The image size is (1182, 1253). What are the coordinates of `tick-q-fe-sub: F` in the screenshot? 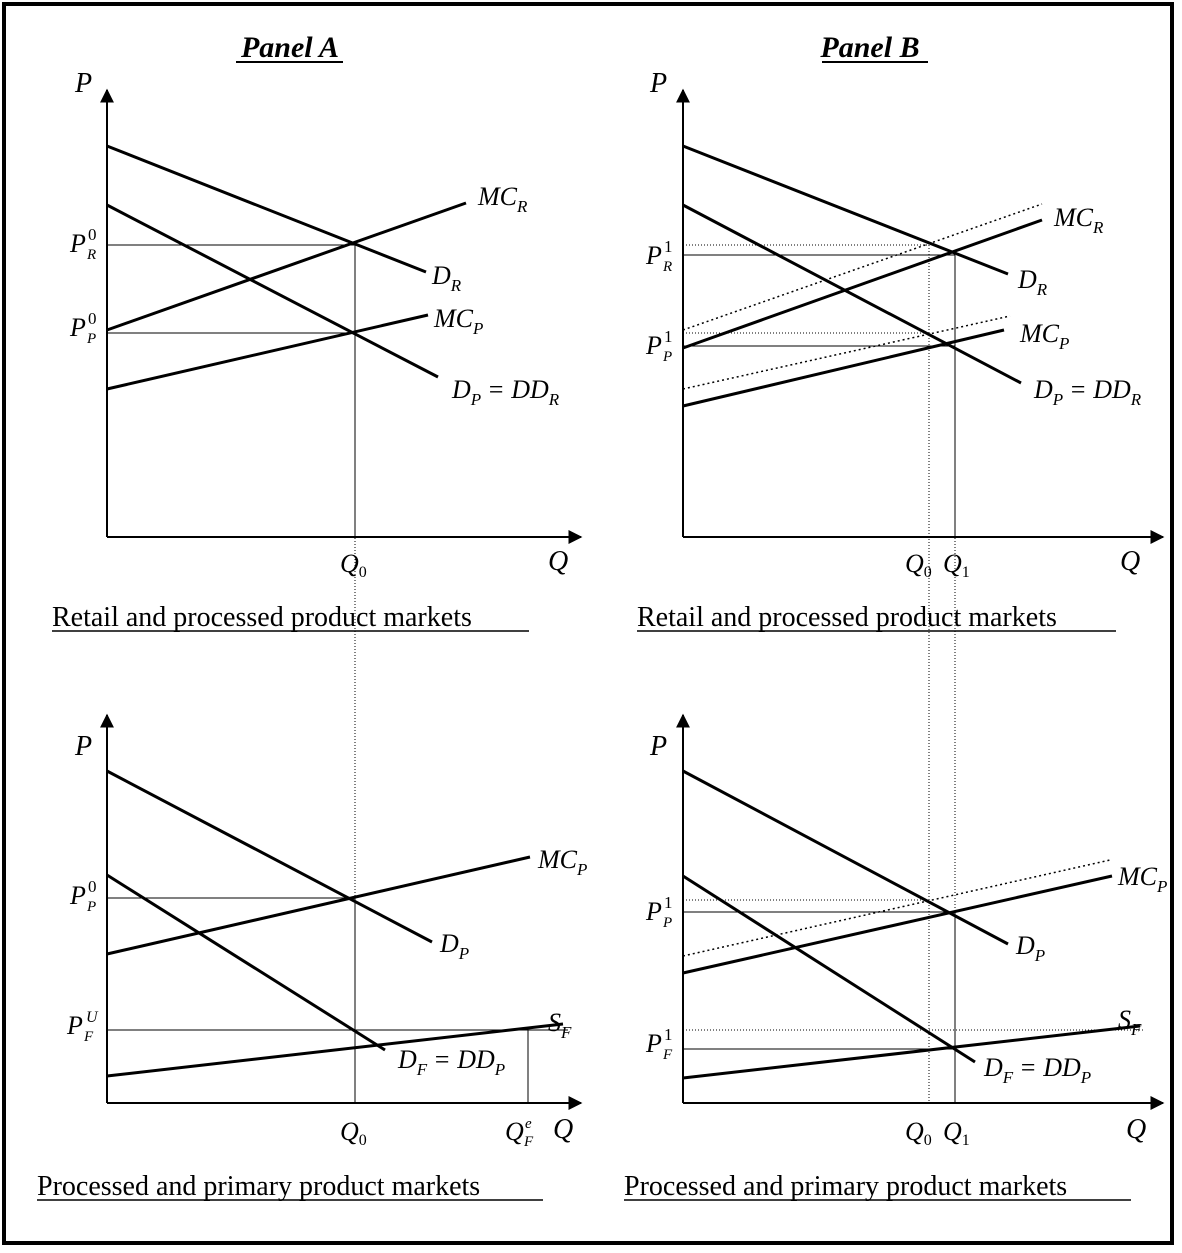 It's located at (528, 1142).